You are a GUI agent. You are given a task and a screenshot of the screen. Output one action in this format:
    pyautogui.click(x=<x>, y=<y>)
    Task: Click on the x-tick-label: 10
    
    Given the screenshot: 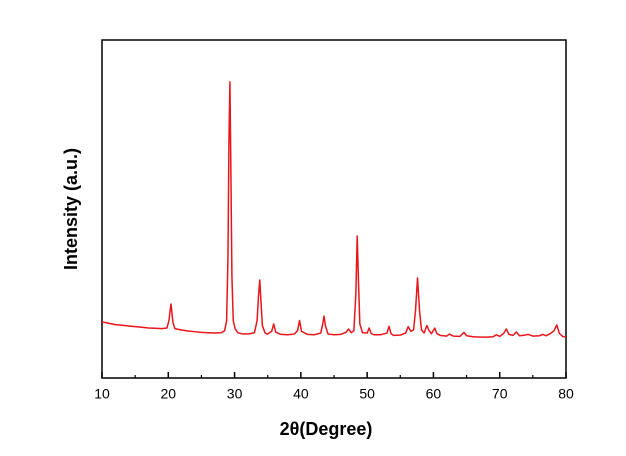 What is the action you would take?
    pyautogui.click(x=102, y=394)
    